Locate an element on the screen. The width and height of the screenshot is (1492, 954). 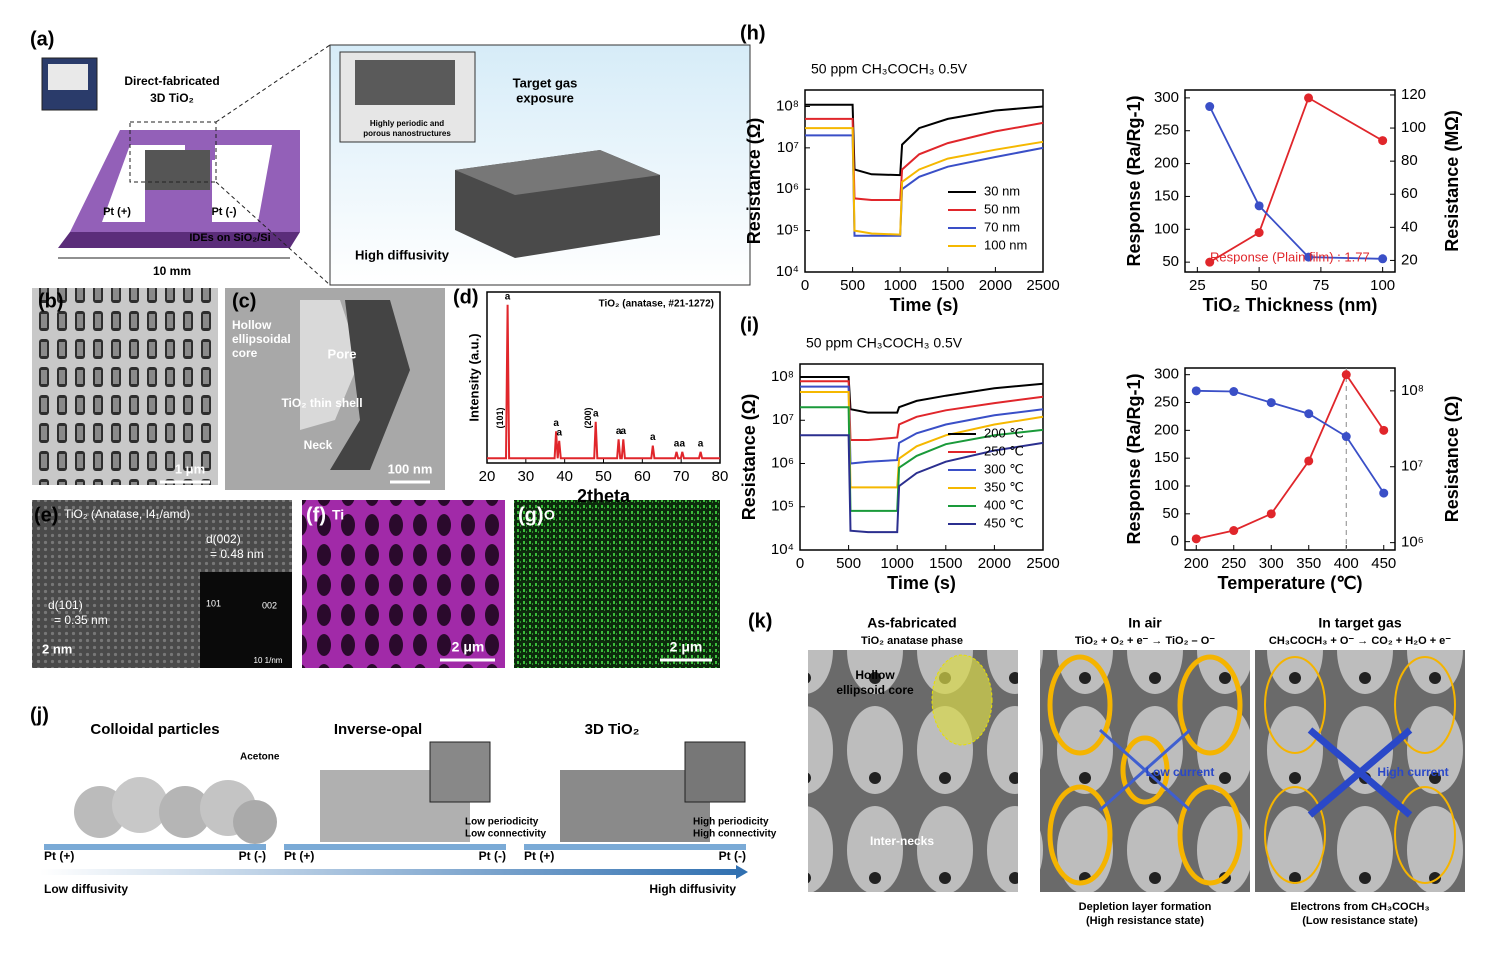
label: Low periodicity is located at coordinates (502, 822).